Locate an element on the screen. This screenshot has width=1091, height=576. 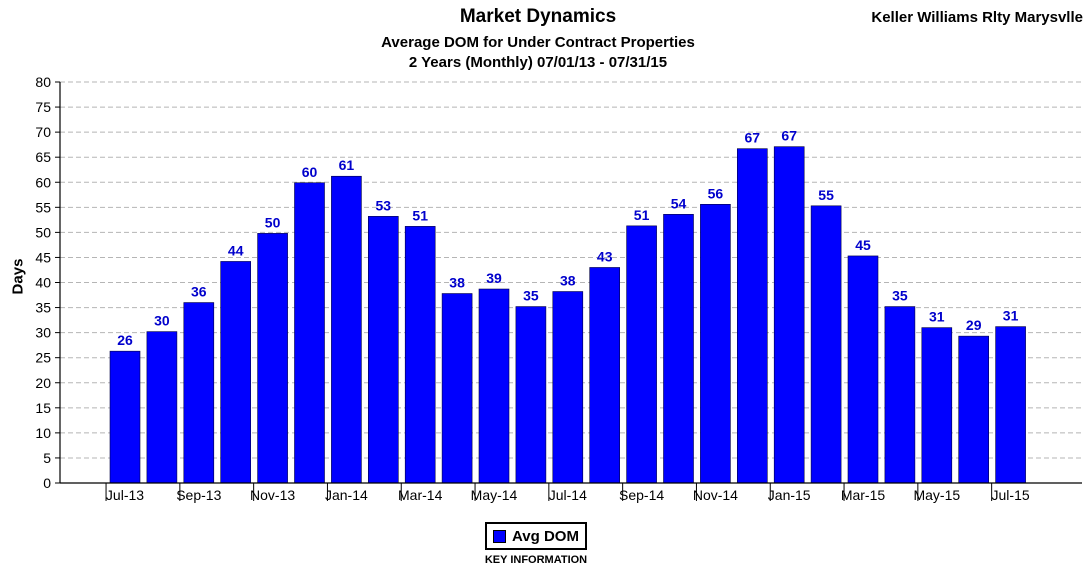
x-tick-label: Mar-15 is located at coordinates (863, 495).